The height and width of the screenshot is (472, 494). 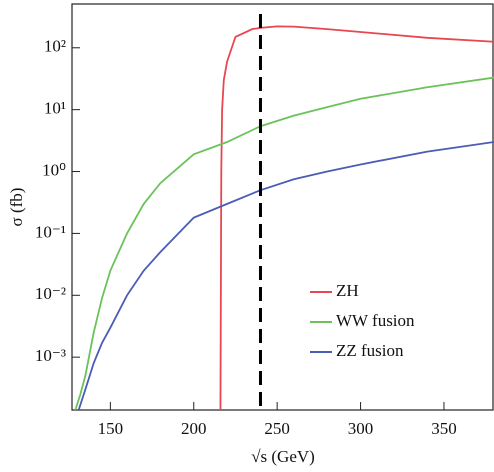 I want to click on legend-label: ZZ fusion, so click(x=370, y=350).